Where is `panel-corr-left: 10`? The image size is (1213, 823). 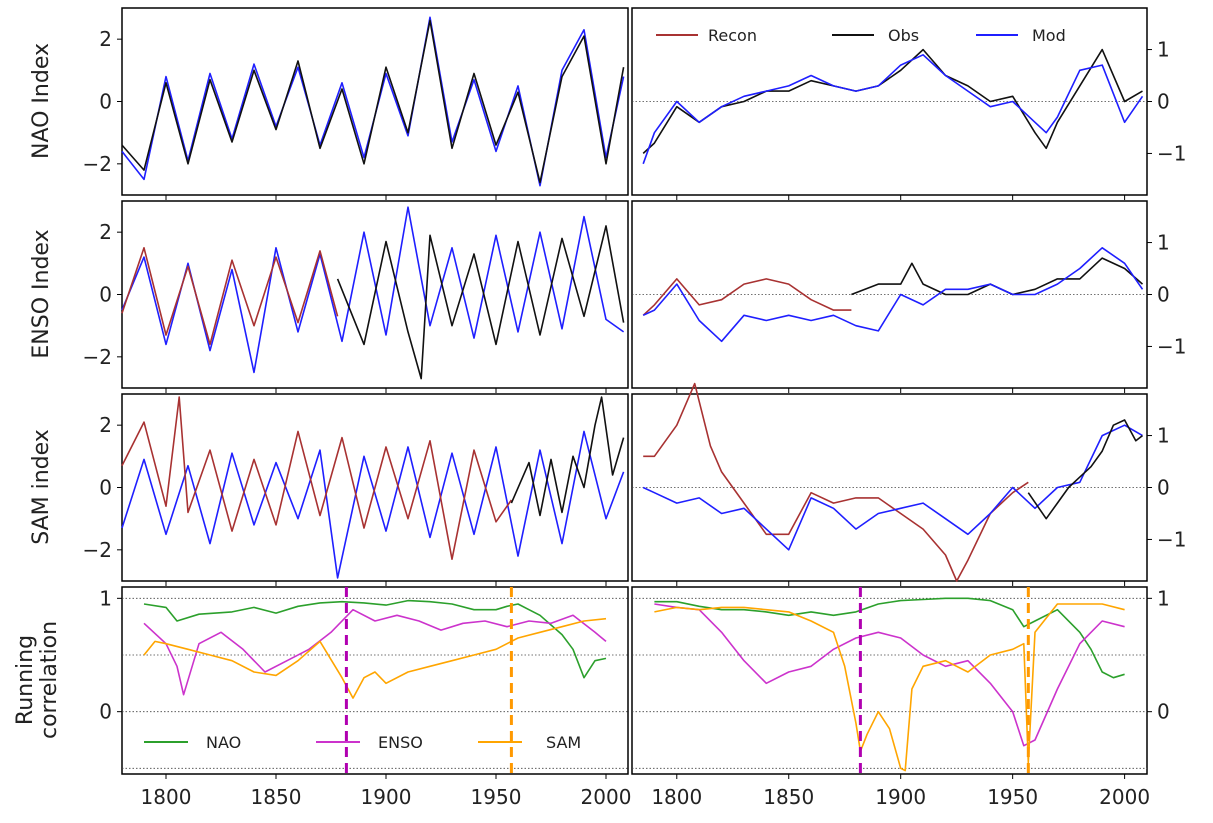
panel-corr-left: 10 is located at coordinates (364, 682).